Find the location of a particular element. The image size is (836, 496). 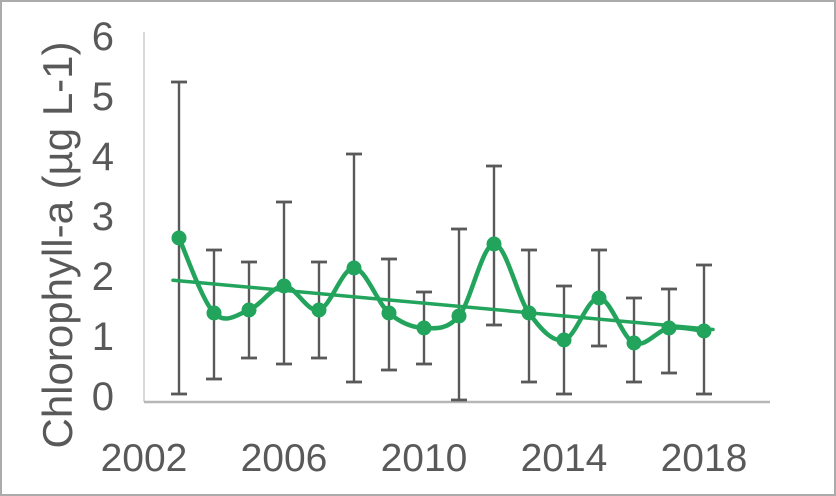

x-axis-tick-label: 2010 is located at coordinates (424, 458).